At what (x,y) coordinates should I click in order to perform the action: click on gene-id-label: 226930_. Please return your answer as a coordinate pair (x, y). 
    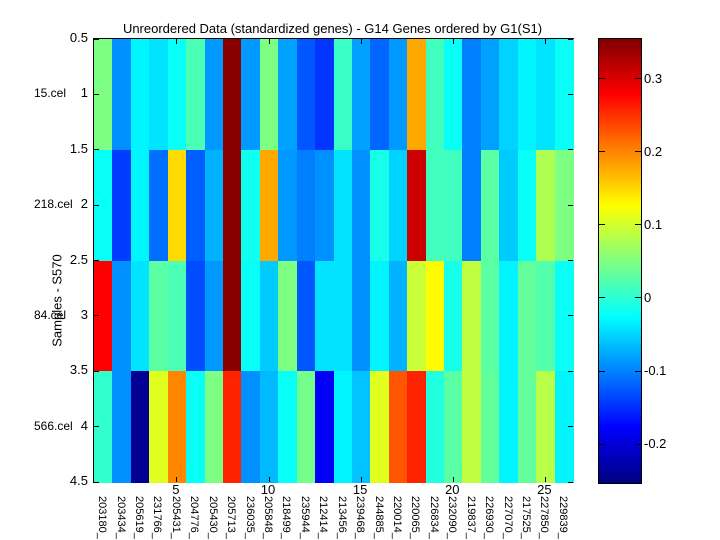
    Looking at the image, I should click on (489, 517).